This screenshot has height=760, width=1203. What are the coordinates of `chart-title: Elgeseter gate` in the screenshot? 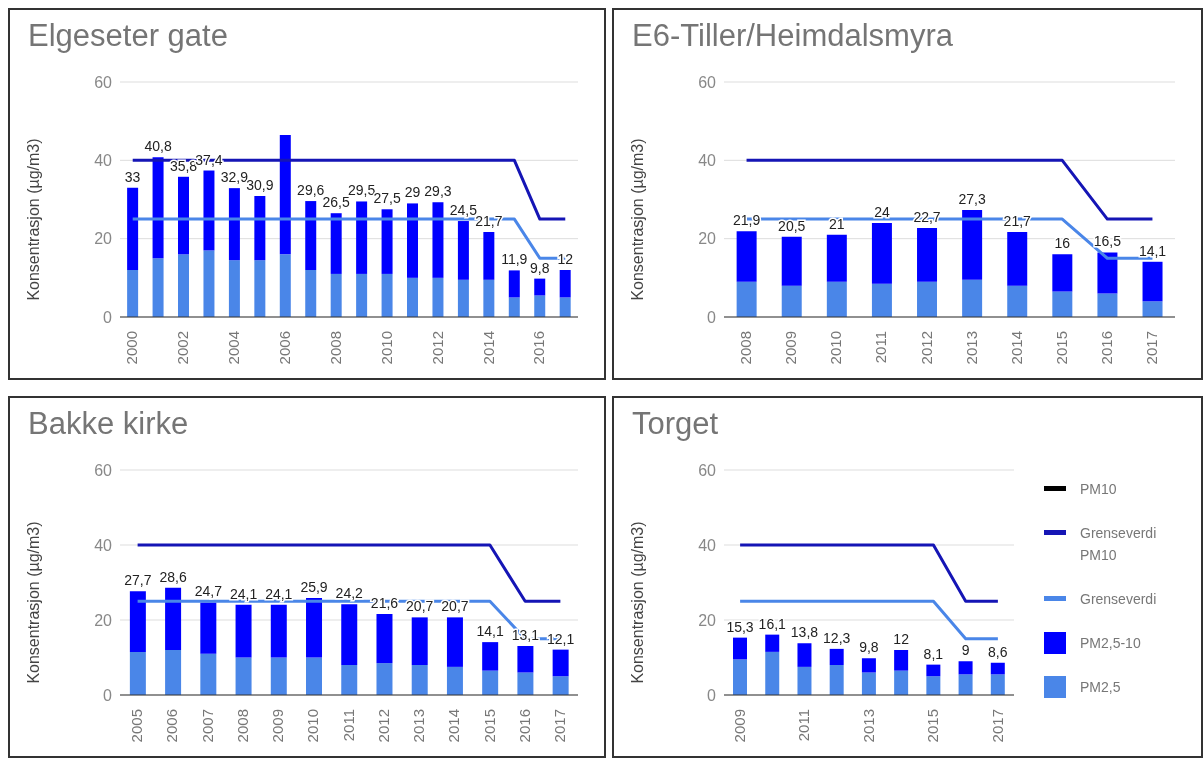 It's located at (128, 36).